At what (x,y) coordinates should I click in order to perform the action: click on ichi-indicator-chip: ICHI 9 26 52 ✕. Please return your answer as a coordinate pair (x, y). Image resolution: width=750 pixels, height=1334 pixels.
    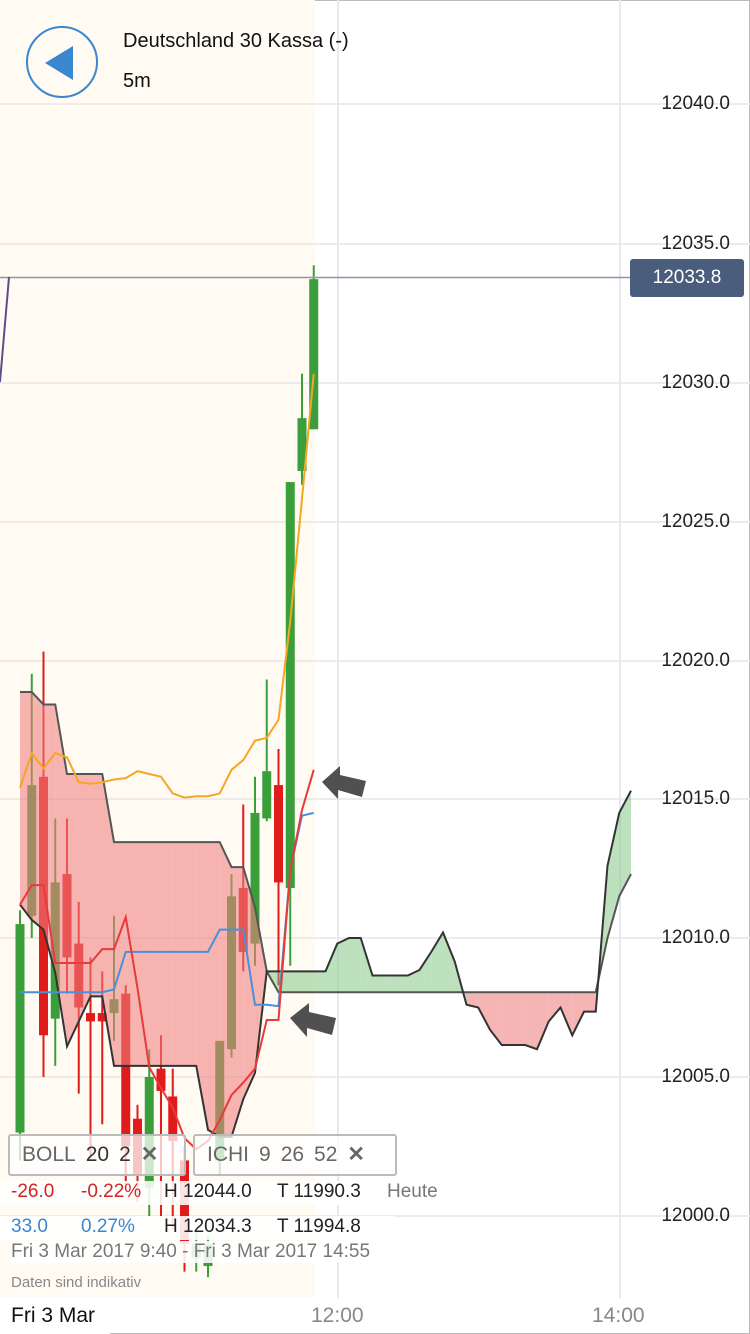
    Looking at the image, I should click on (295, 1155).